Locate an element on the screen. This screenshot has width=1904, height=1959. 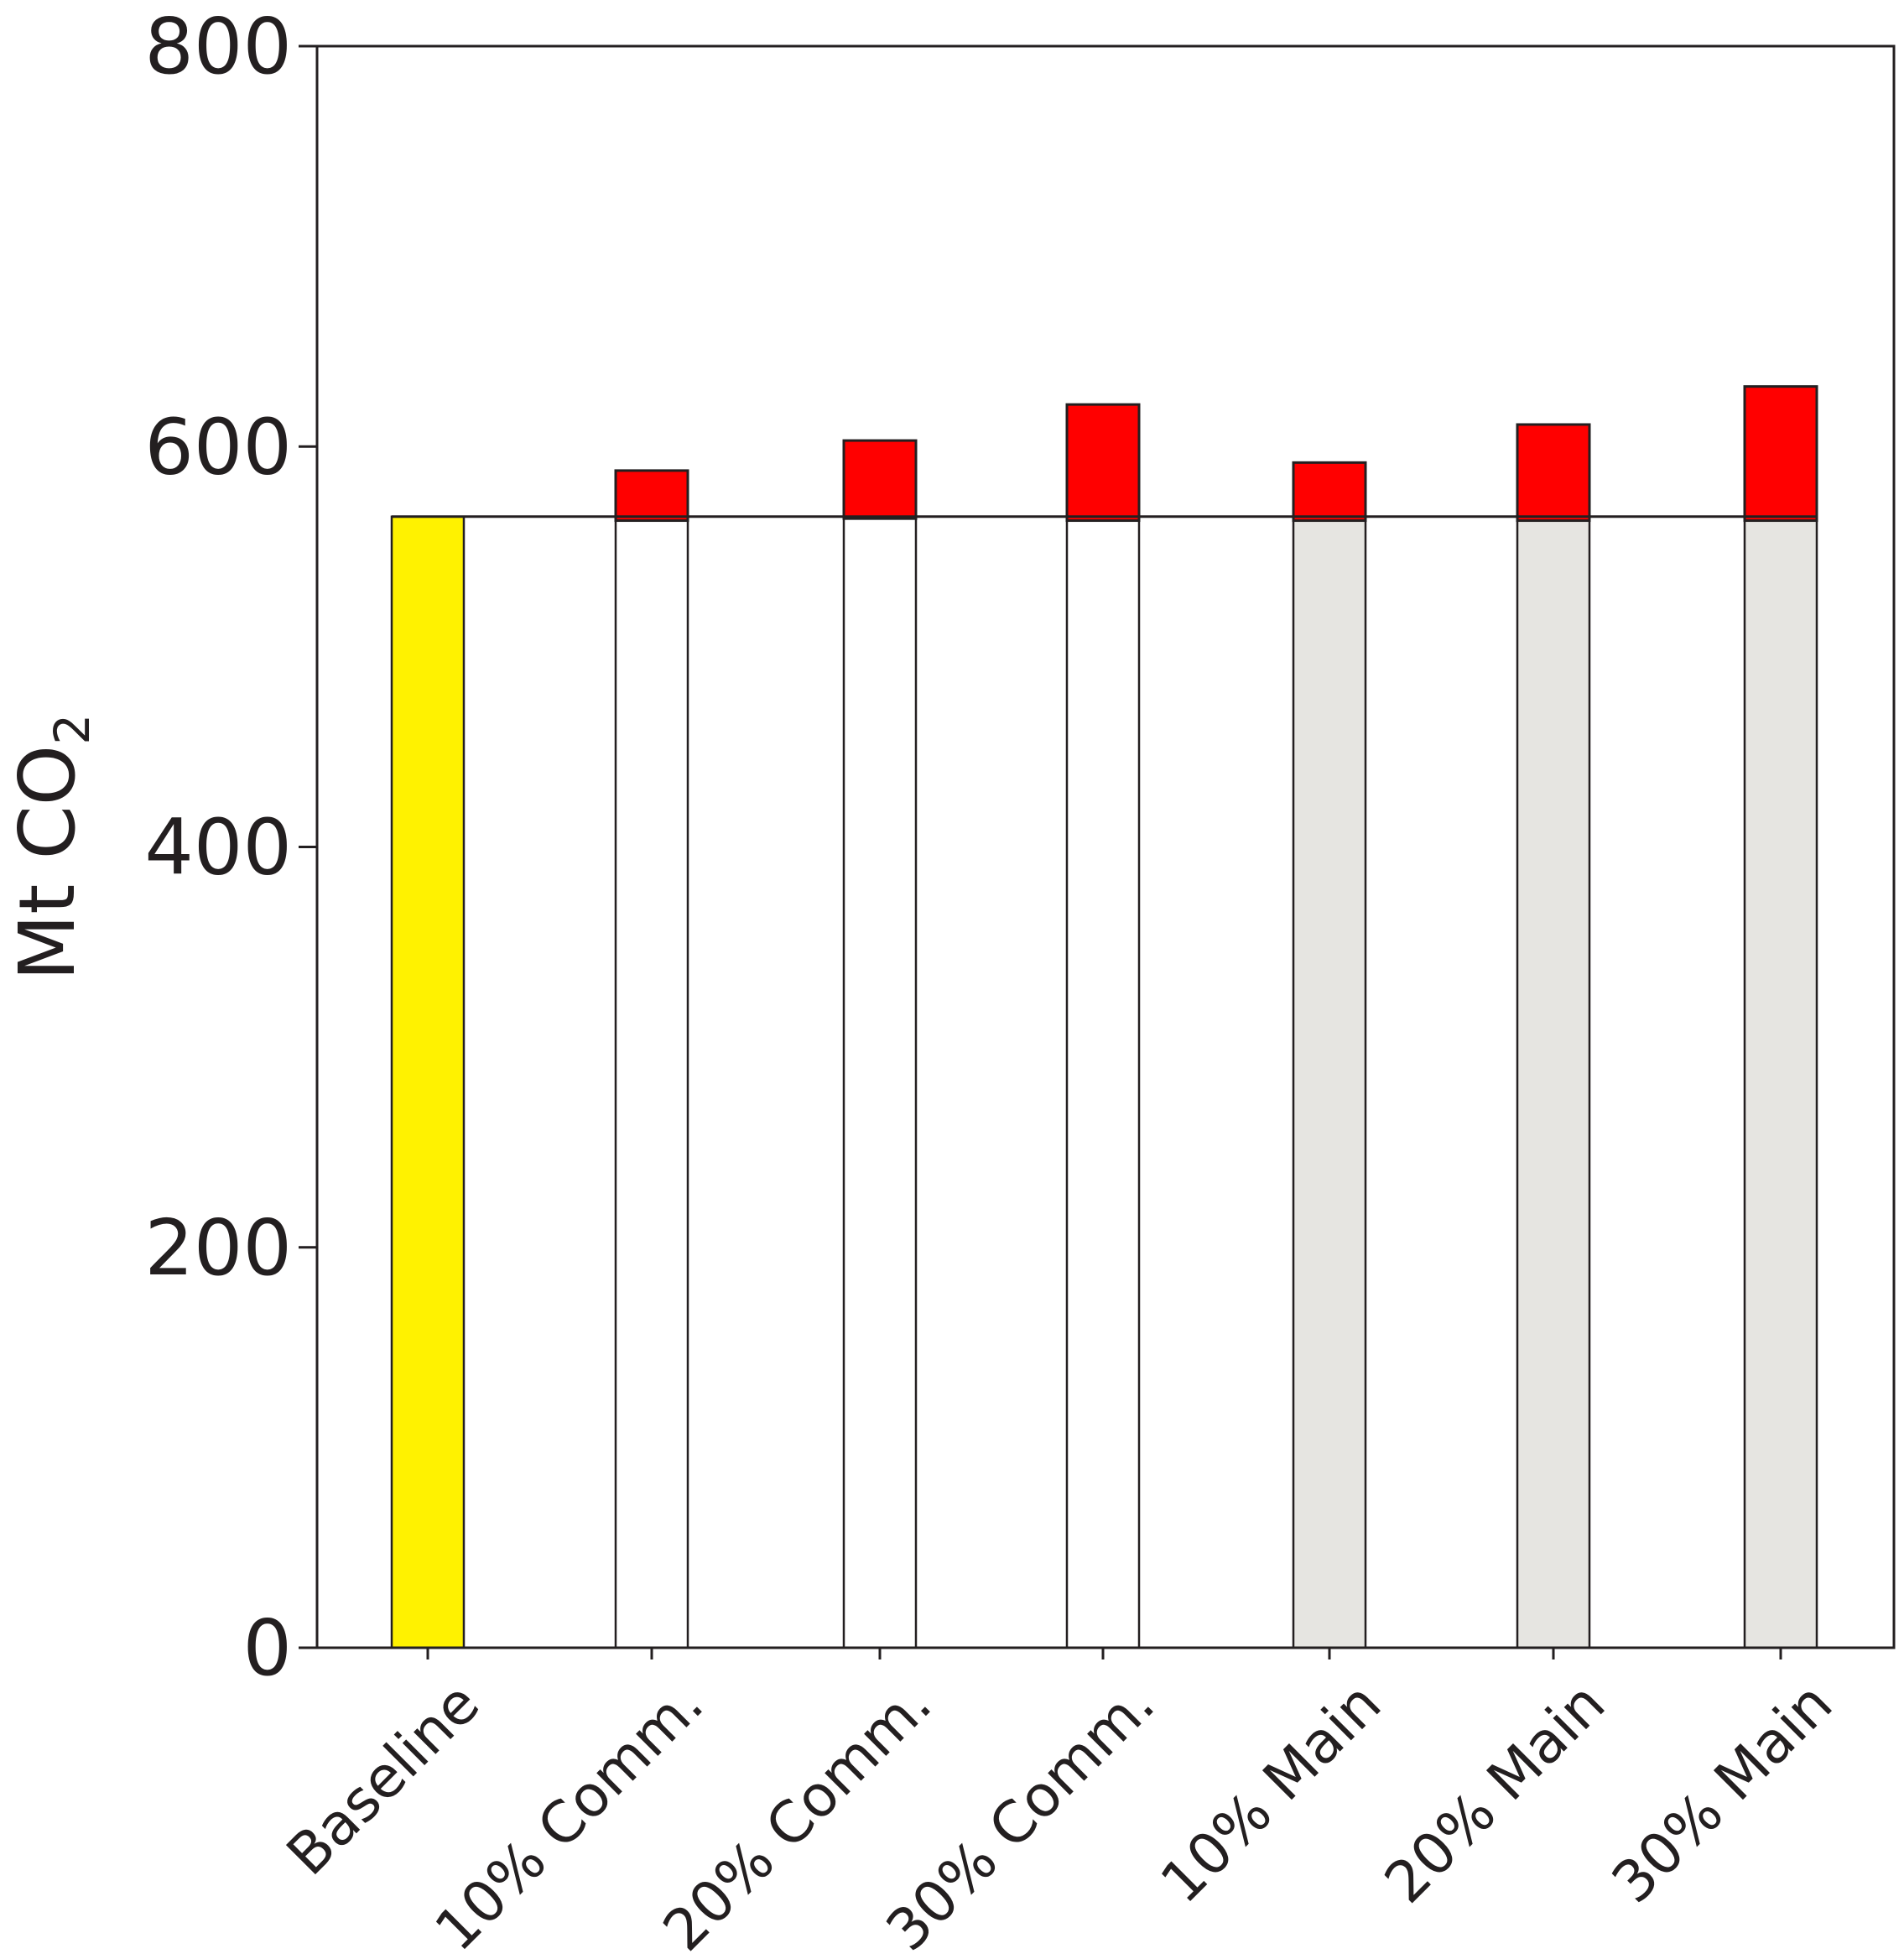
y-tick-label-4: 800 is located at coordinates (218, 46).